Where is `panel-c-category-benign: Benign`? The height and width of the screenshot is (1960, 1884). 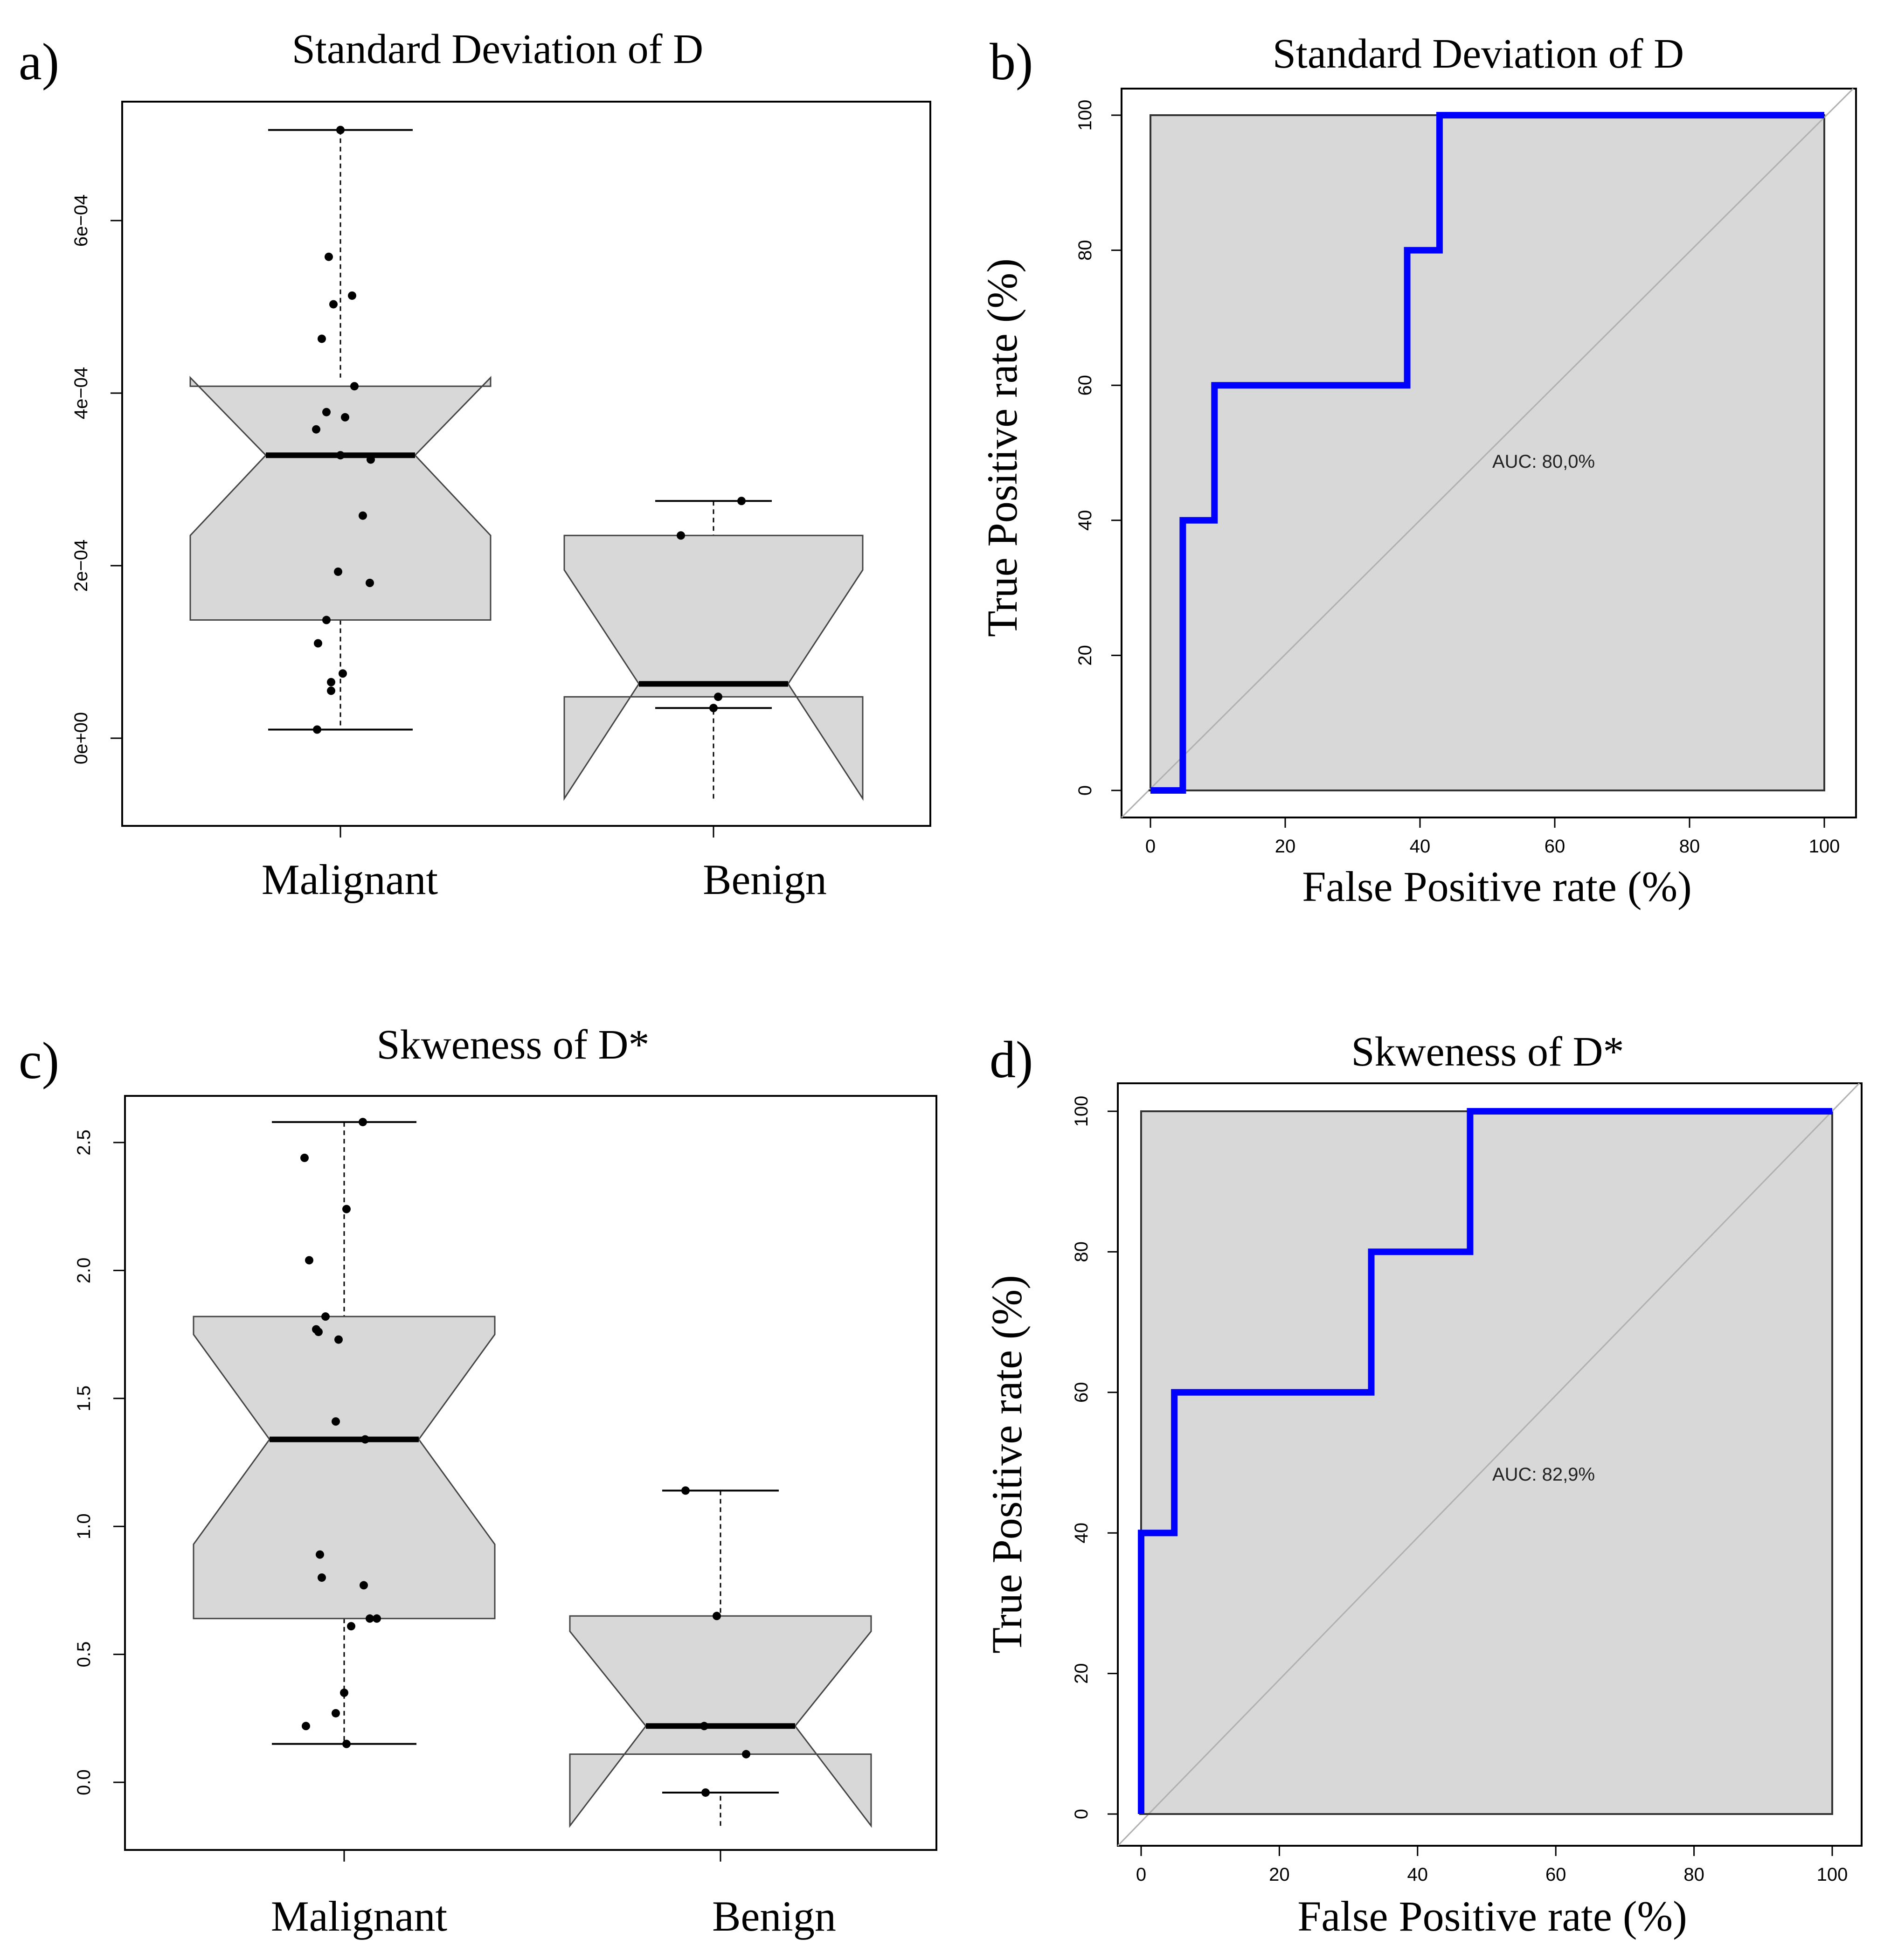
panel-c-category-benign: Benign is located at coordinates (774, 1916).